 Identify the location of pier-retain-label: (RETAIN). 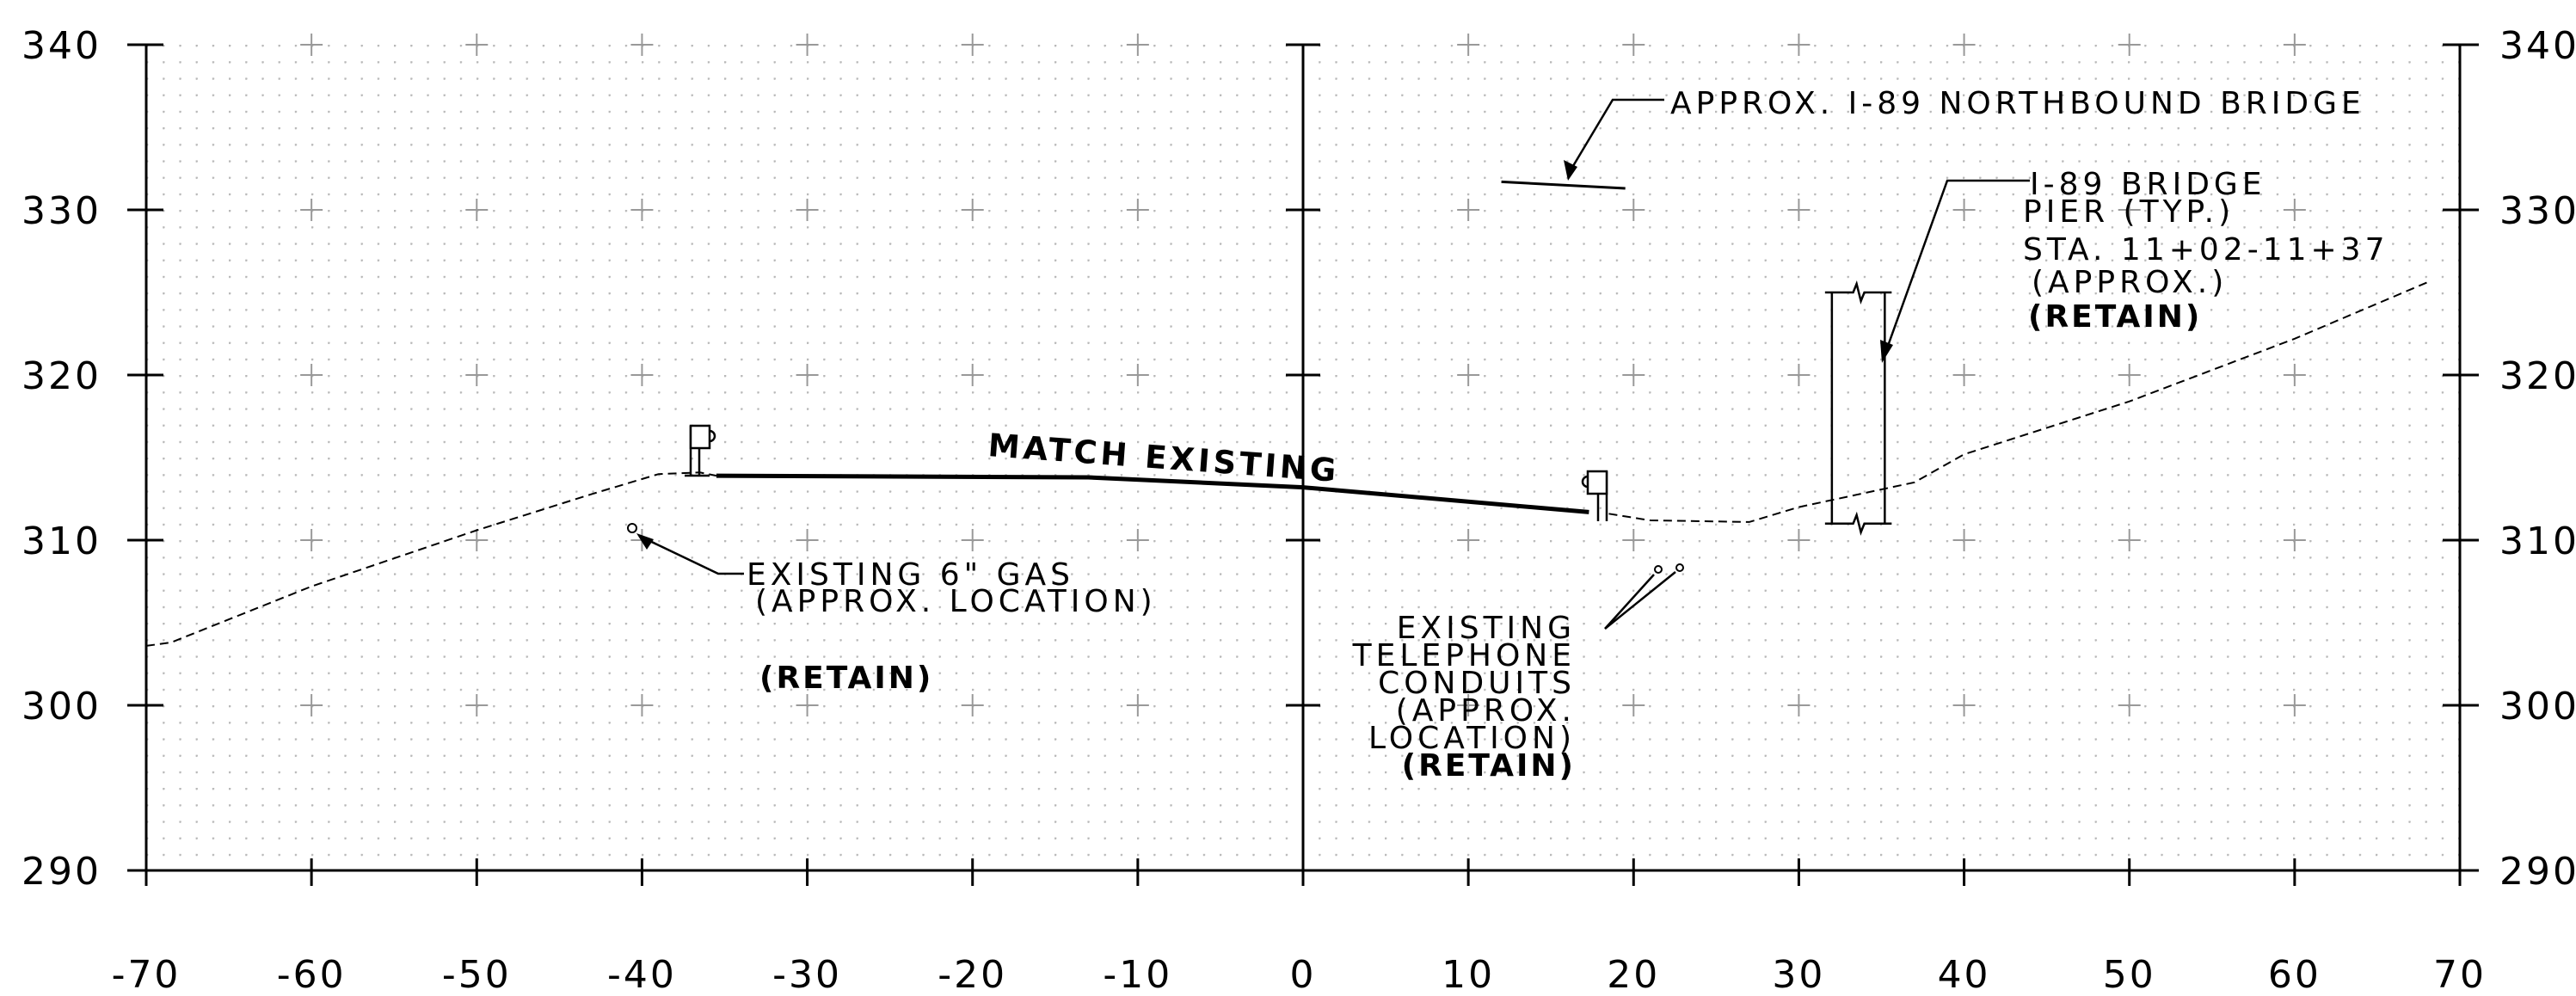
(2115, 317).